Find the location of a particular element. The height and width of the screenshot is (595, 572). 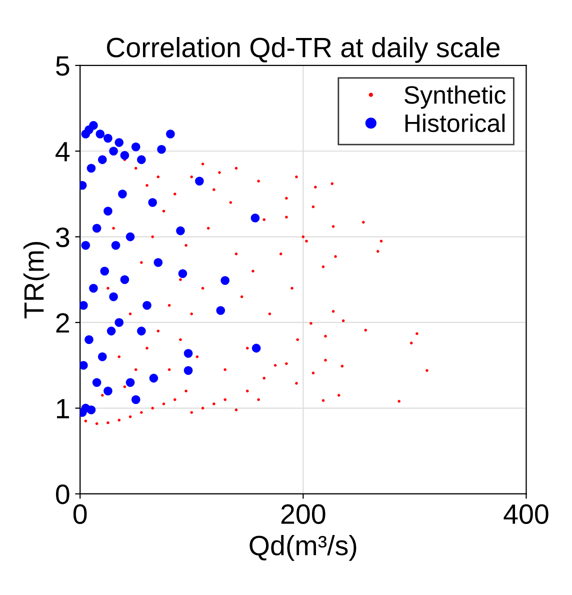

x-tick-label: 0 is located at coordinates (80, 514).